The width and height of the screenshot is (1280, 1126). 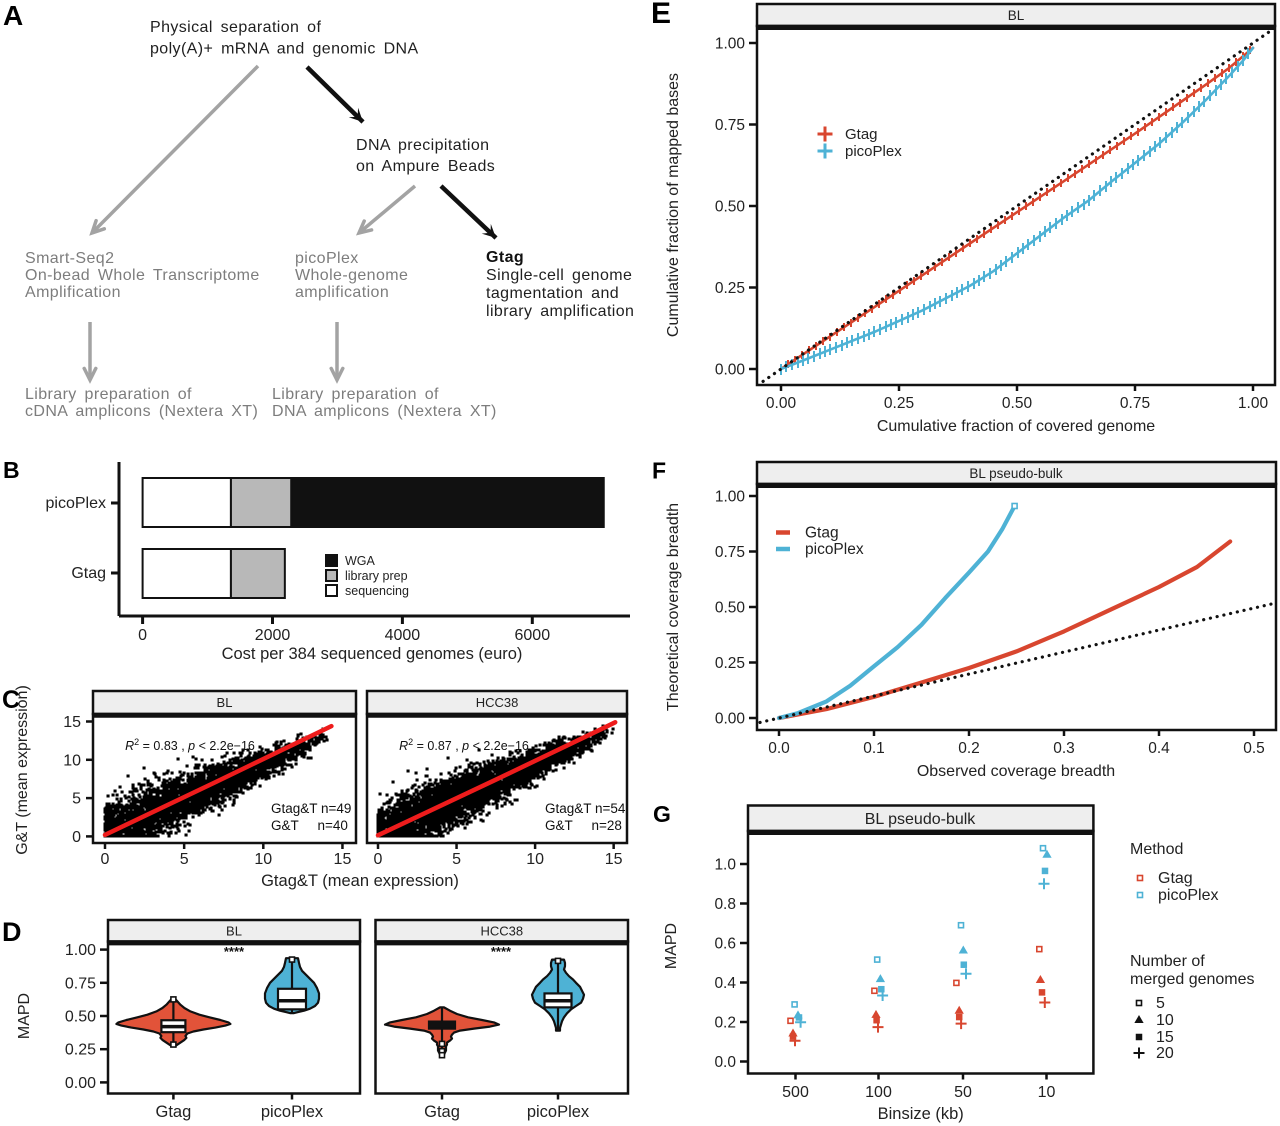 What do you see at coordinates (552, 293) in the screenshot?
I see `svg-text: tagmentation and` at bounding box center [552, 293].